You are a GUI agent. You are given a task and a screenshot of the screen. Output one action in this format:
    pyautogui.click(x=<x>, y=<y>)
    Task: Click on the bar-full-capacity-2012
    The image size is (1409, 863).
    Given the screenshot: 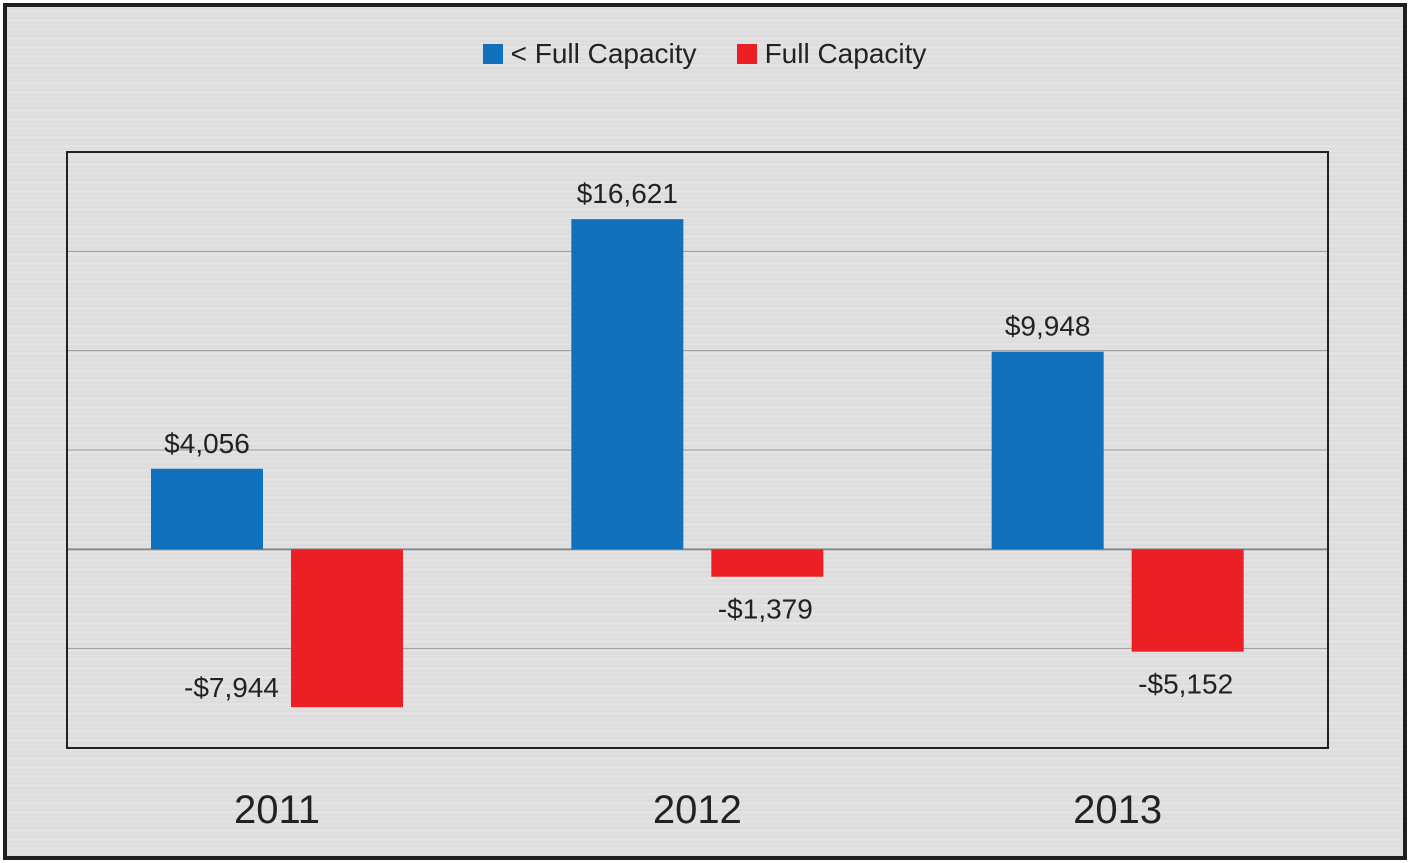 What is the action you would take?
    pyautogui.click(x=767, y=563)
    